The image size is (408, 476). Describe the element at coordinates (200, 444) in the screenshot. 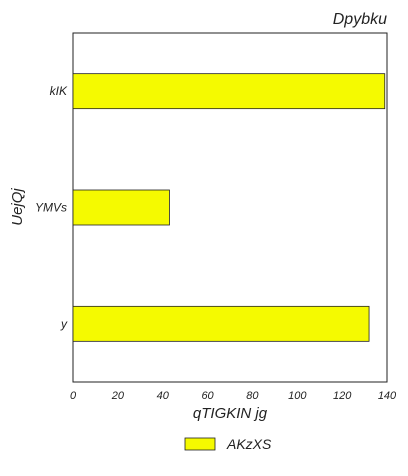

I see `legend-swatch` at that location.